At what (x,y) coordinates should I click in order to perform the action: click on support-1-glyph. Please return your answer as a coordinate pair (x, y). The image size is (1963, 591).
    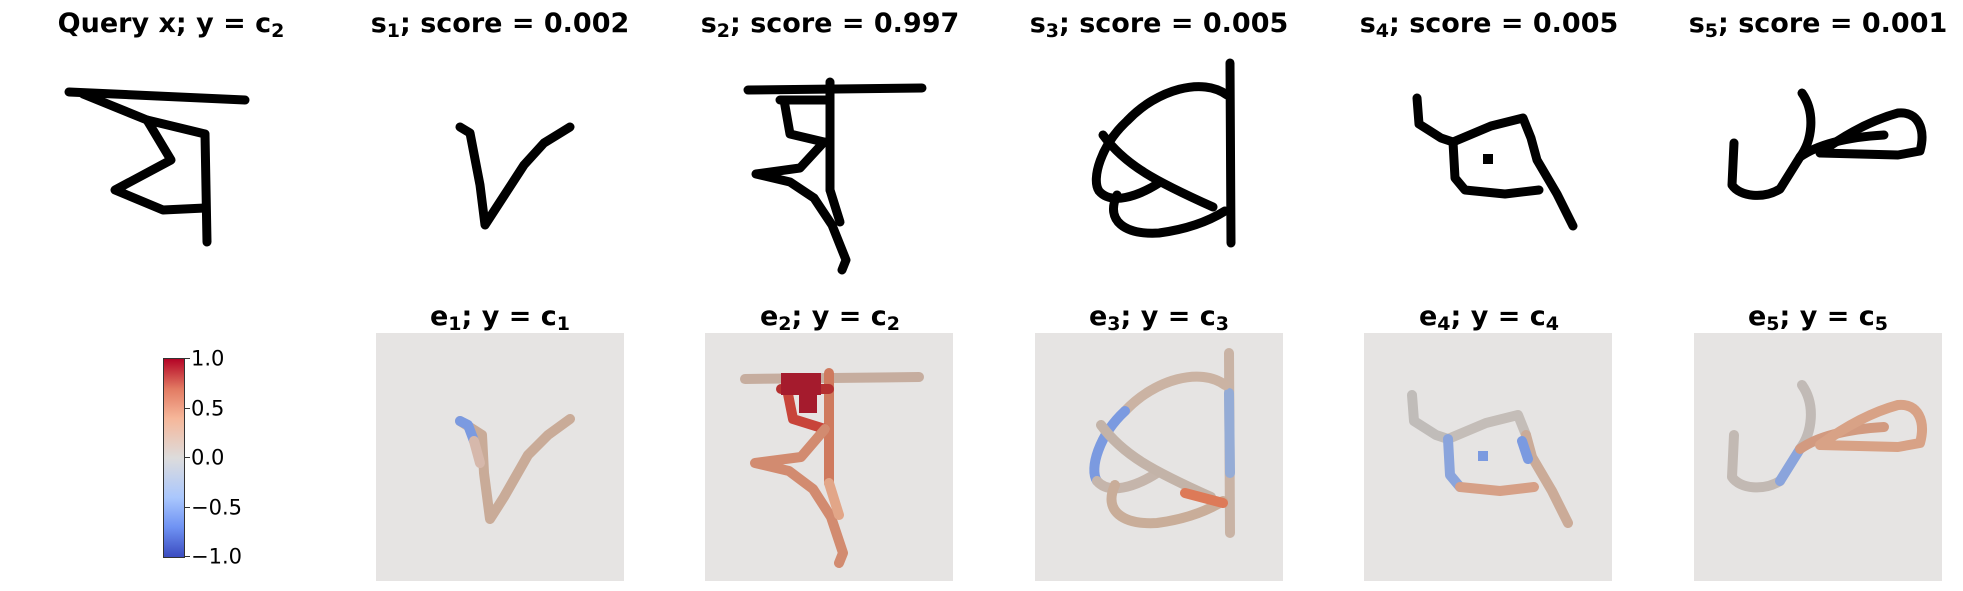
    Looking at the image, I should click on (515, 176).